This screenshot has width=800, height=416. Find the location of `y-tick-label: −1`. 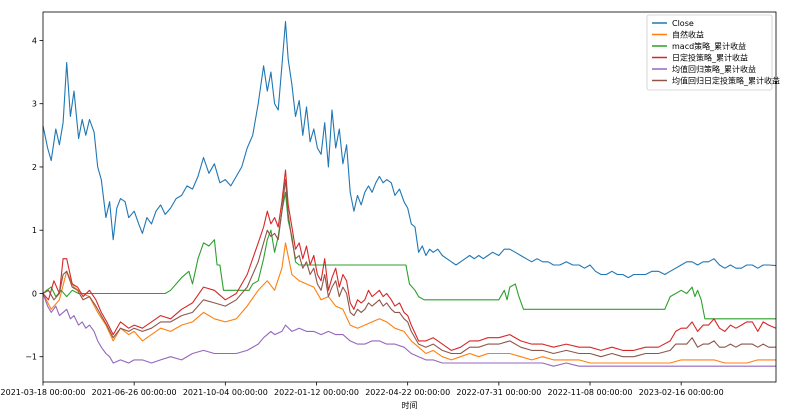

y-tick-label: −1 is located at coordinates (31, 357).